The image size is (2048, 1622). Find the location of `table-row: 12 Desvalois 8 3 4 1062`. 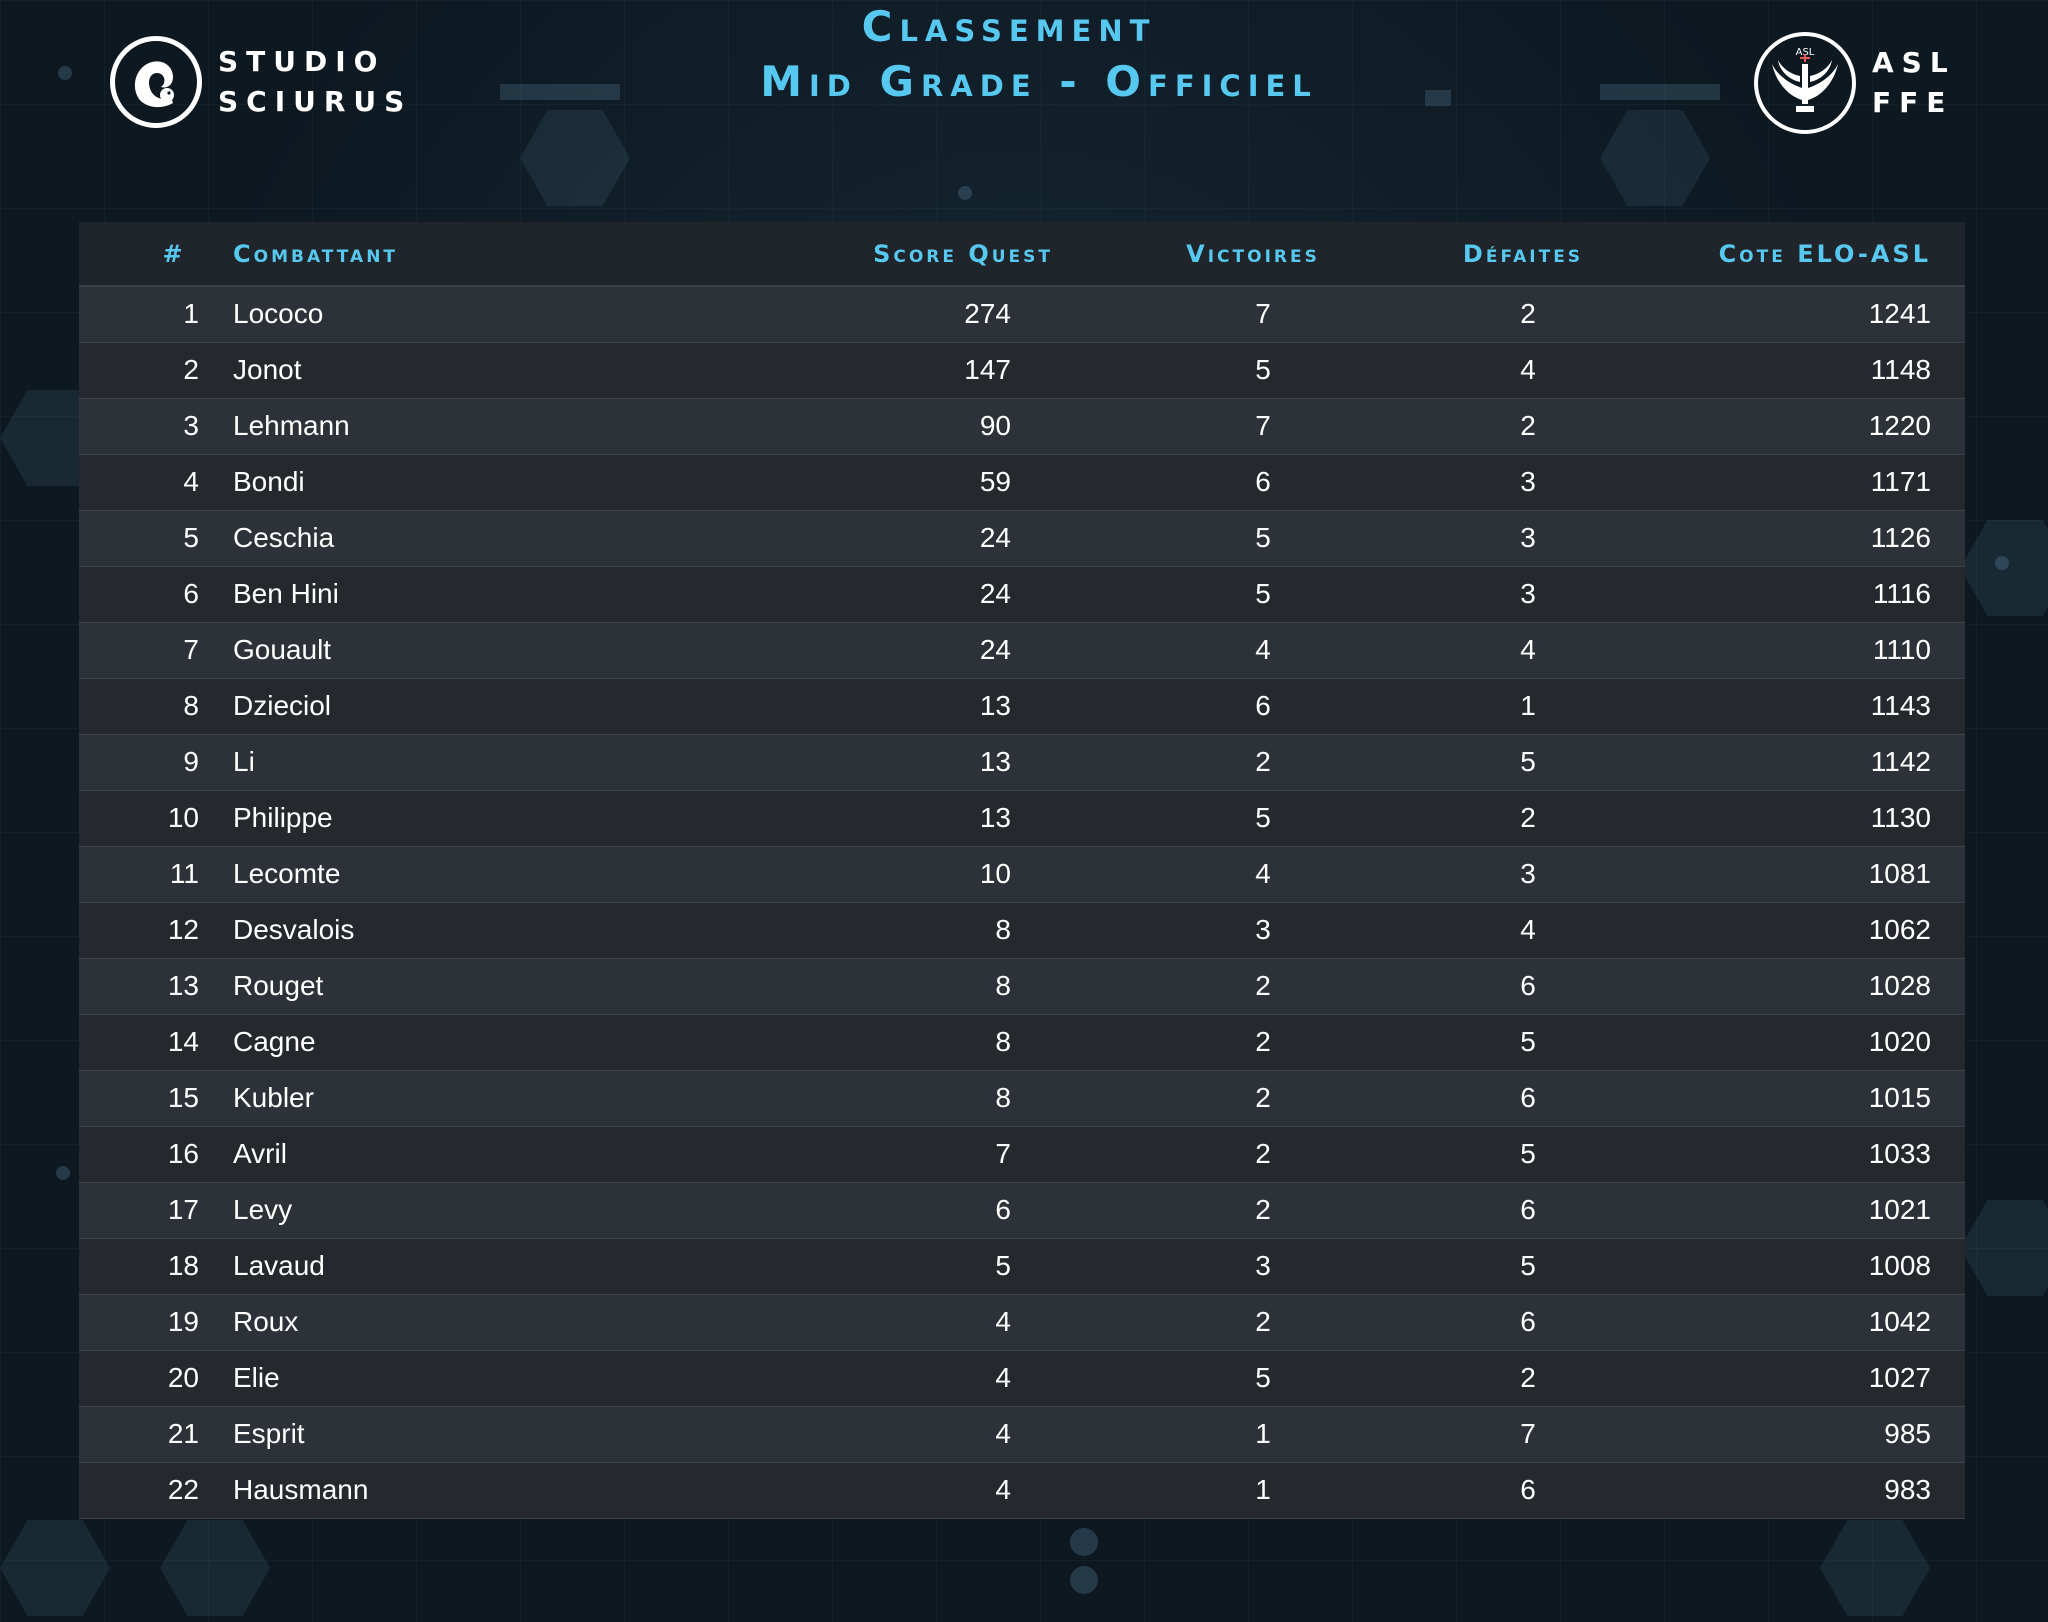

table-row: 12 Desvalois 8 3 4 1062 is located at coordinates (1022, 930).